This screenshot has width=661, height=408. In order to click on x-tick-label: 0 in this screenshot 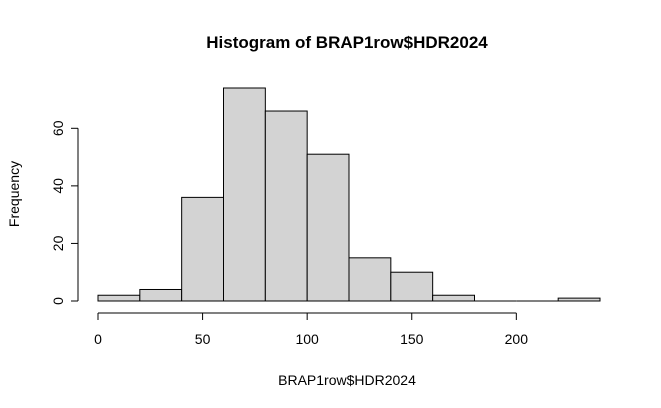, I will do `click(98, 339)`.